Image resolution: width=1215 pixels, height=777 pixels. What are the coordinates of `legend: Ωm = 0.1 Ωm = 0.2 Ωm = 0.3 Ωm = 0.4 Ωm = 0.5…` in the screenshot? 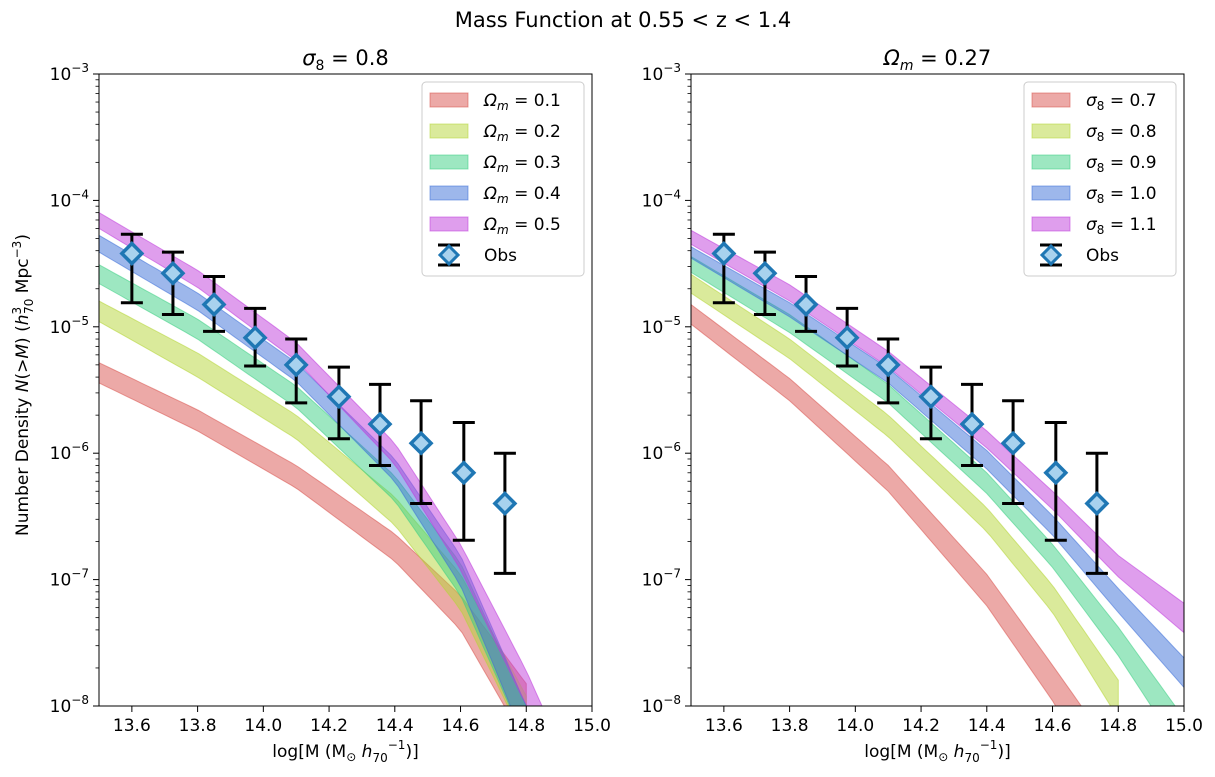 It's located at (503, 179).